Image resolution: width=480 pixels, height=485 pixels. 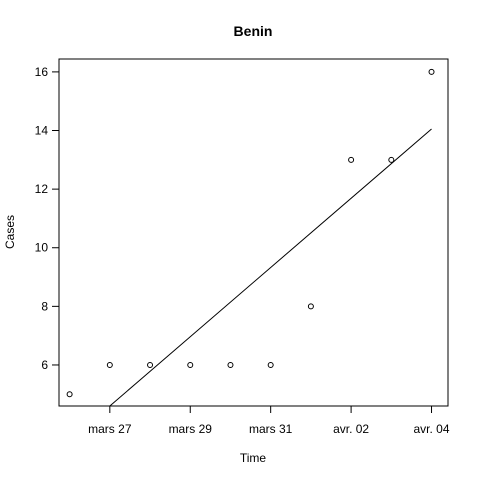 What do you see at coordinates (253, 458) in the screenshot?
I see `x-axis-label: Time` at bounding box center [253, 458].